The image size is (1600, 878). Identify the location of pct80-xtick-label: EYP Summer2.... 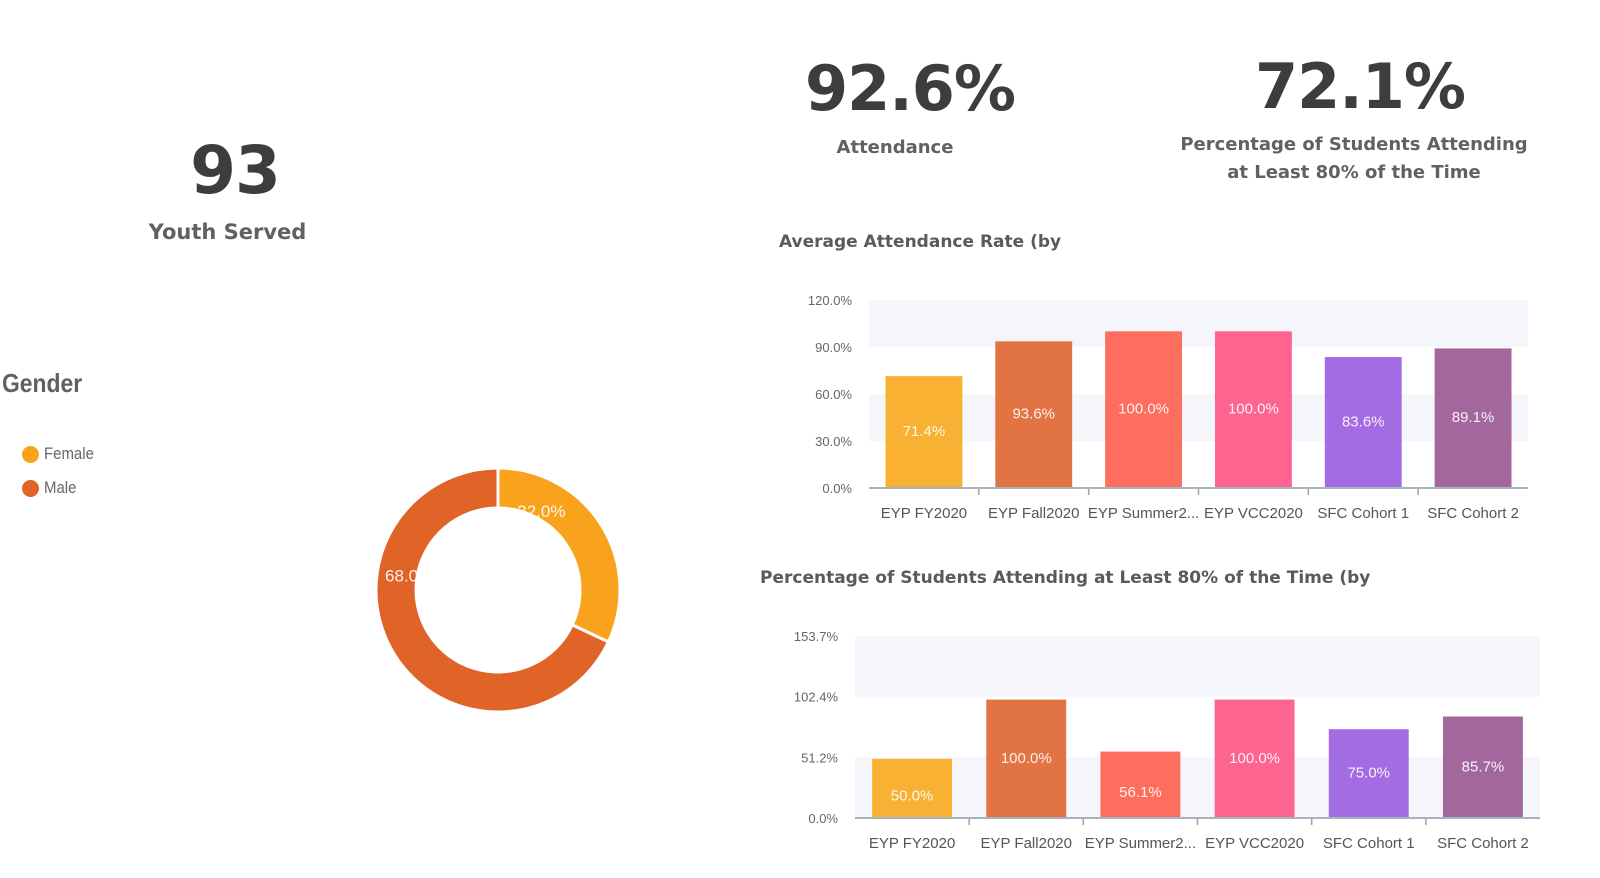
(1140, 843).